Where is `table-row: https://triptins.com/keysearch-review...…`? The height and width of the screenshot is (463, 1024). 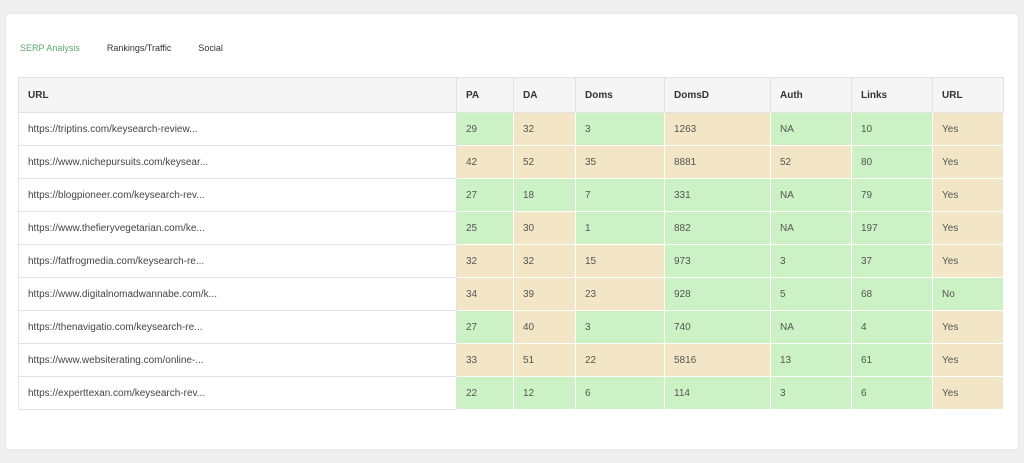
table-row: https://triptins.com/keysearch-review...… is located at coordinates (511, 129).